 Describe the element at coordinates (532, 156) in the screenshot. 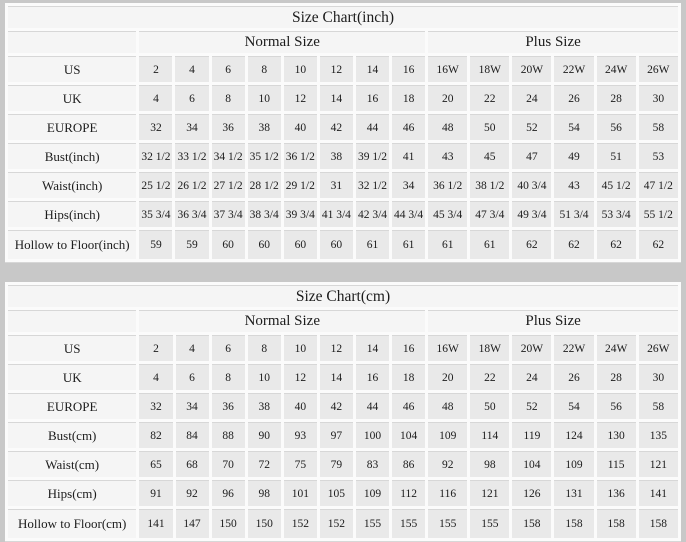

I see `size-value-cell: 47` at that location.